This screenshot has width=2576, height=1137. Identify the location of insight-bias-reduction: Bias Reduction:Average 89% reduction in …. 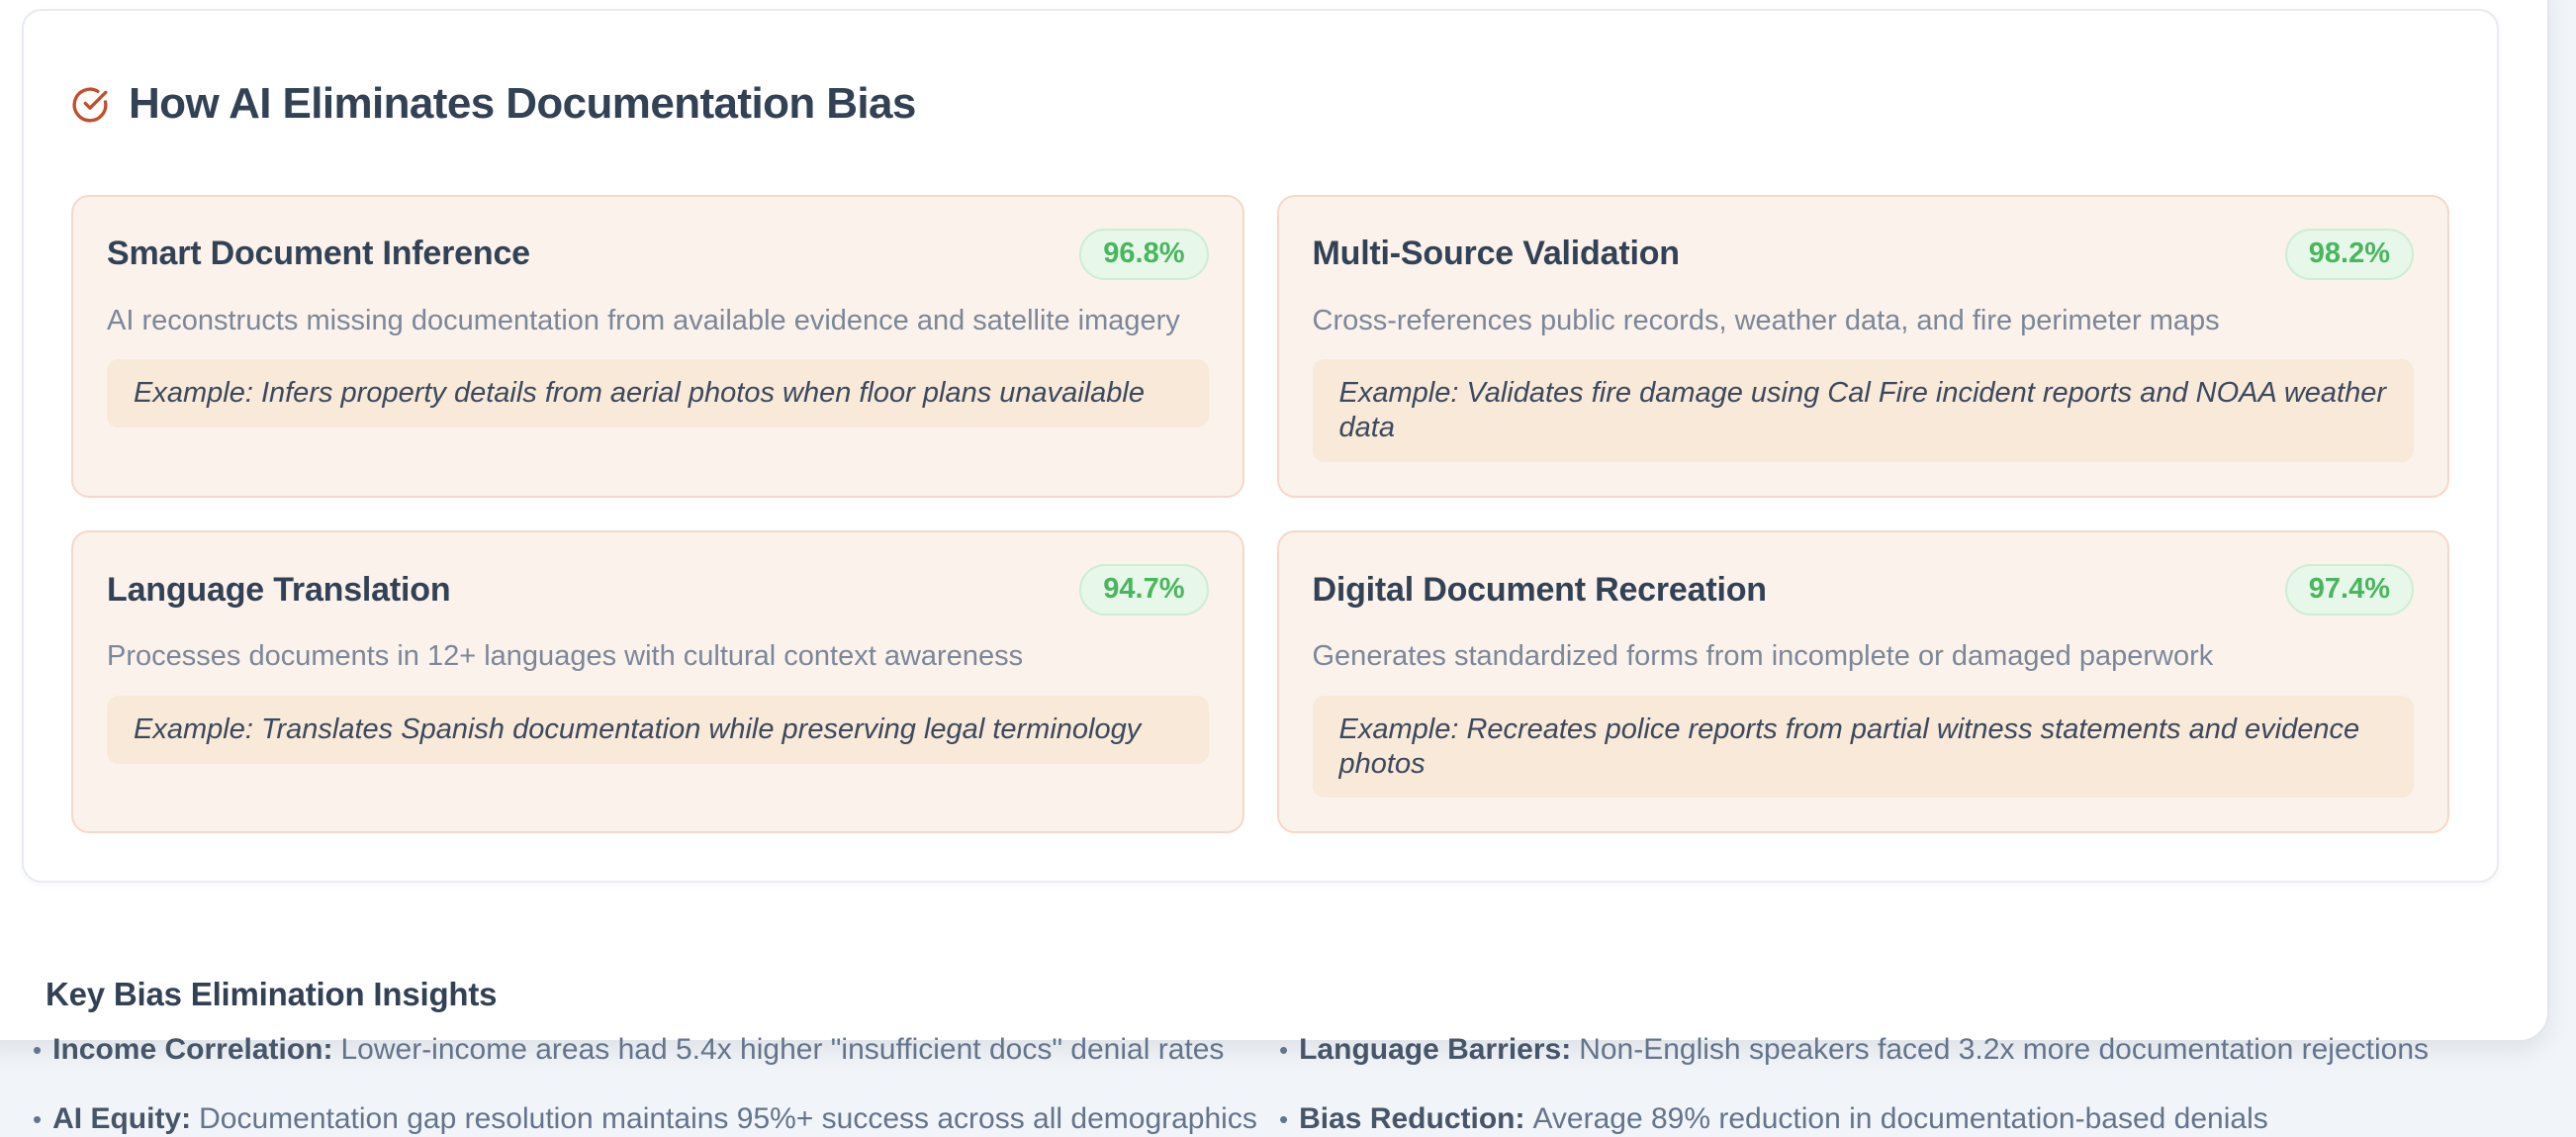
(1893, 1119).